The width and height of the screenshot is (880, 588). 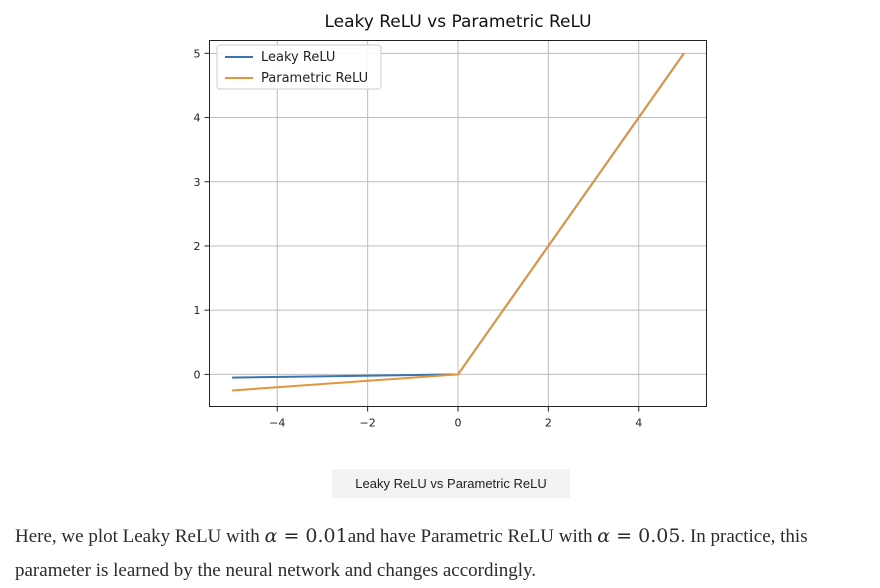 What do you see at coordinates (202, 214) in the screenshot?
I see `y-axis: 0 1 2 3 4 5` at bounding box center [202, 214].